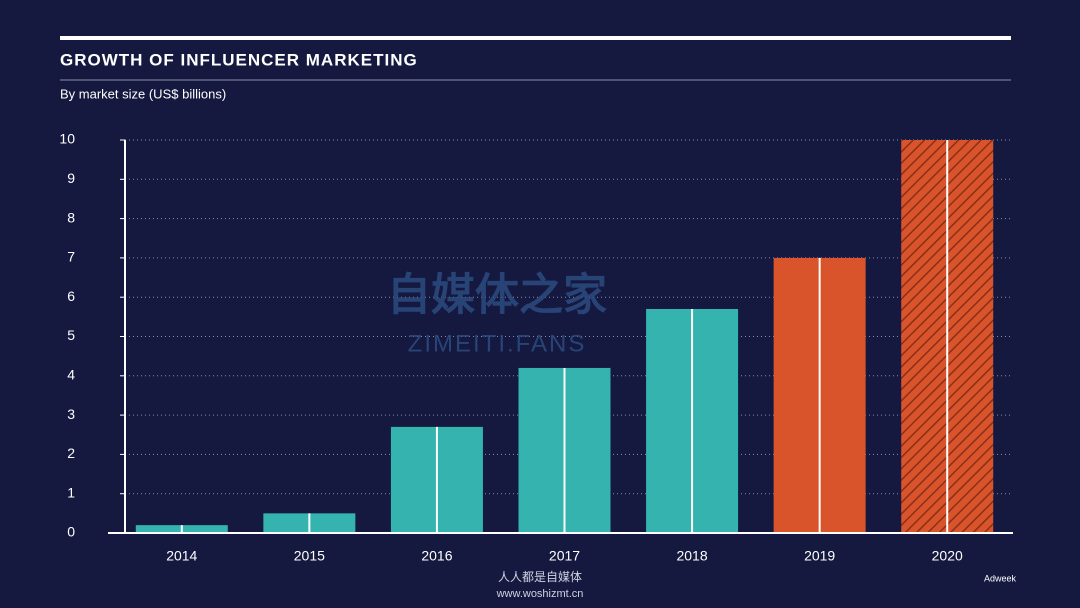  What do you see at coordinates (143, 93) in the screenshot?
I see `chart-subtitle: By market size (US$ billions)` at bounding box center [143, 93].